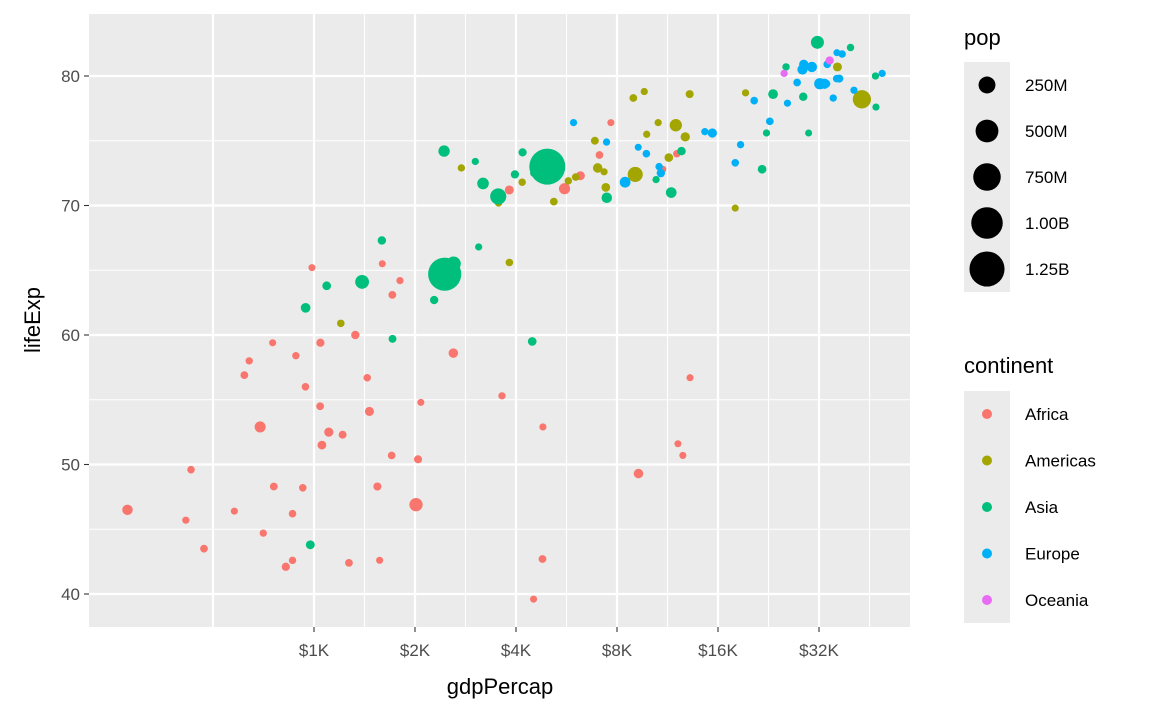  Describe the element at coordinates (314, 650) in the screenshot. I see `x-tick-label: $1K` at that location.